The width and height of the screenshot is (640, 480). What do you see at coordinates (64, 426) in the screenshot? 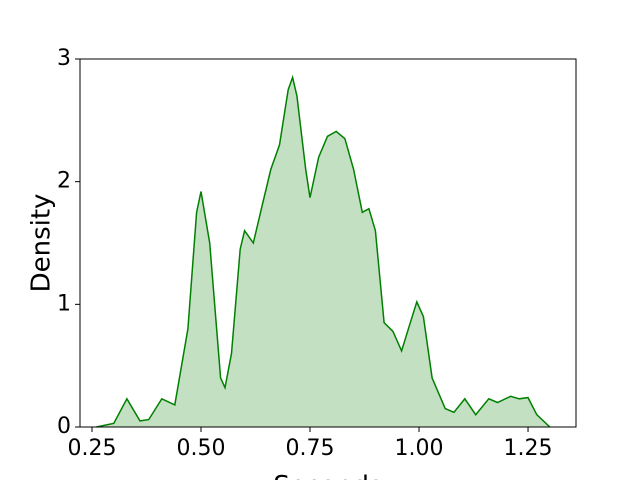
I see `y-tick-label: 0` at bounding box center [64, 426].